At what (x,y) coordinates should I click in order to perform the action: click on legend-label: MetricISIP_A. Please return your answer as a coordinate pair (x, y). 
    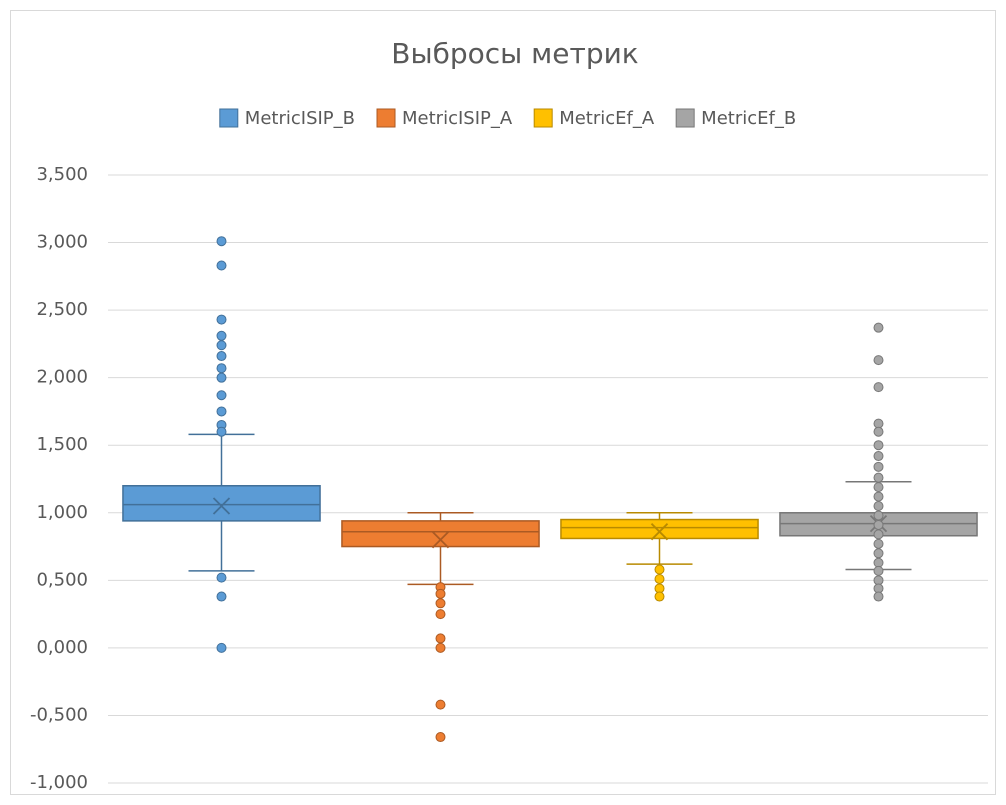
    Looking at the image, I should click on (457, 118).